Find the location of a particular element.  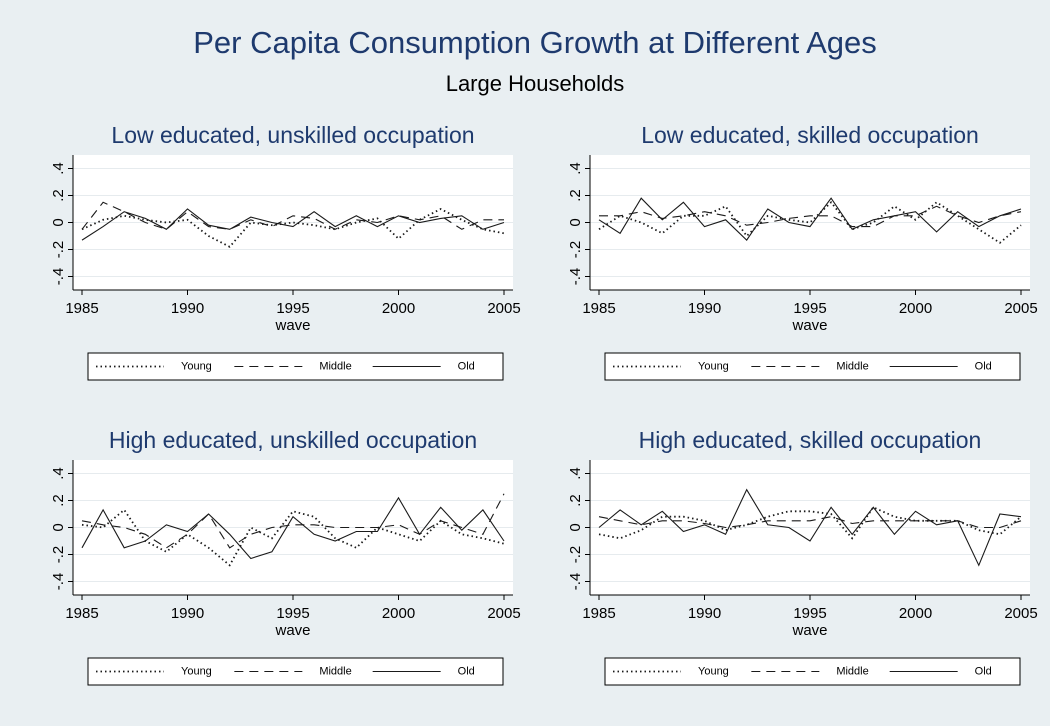

panel-title: Low educated, skilled occupation is located at coordinates (810, 135).